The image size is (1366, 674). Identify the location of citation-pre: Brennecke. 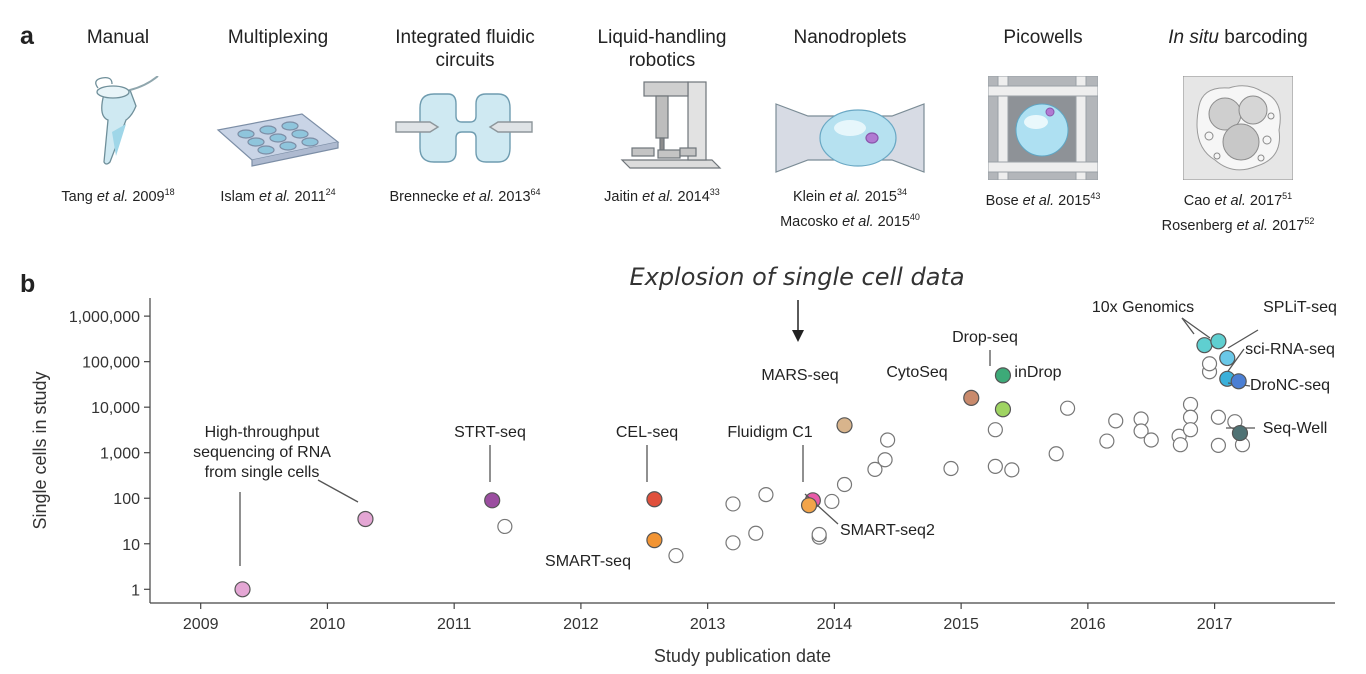
(426, 196).